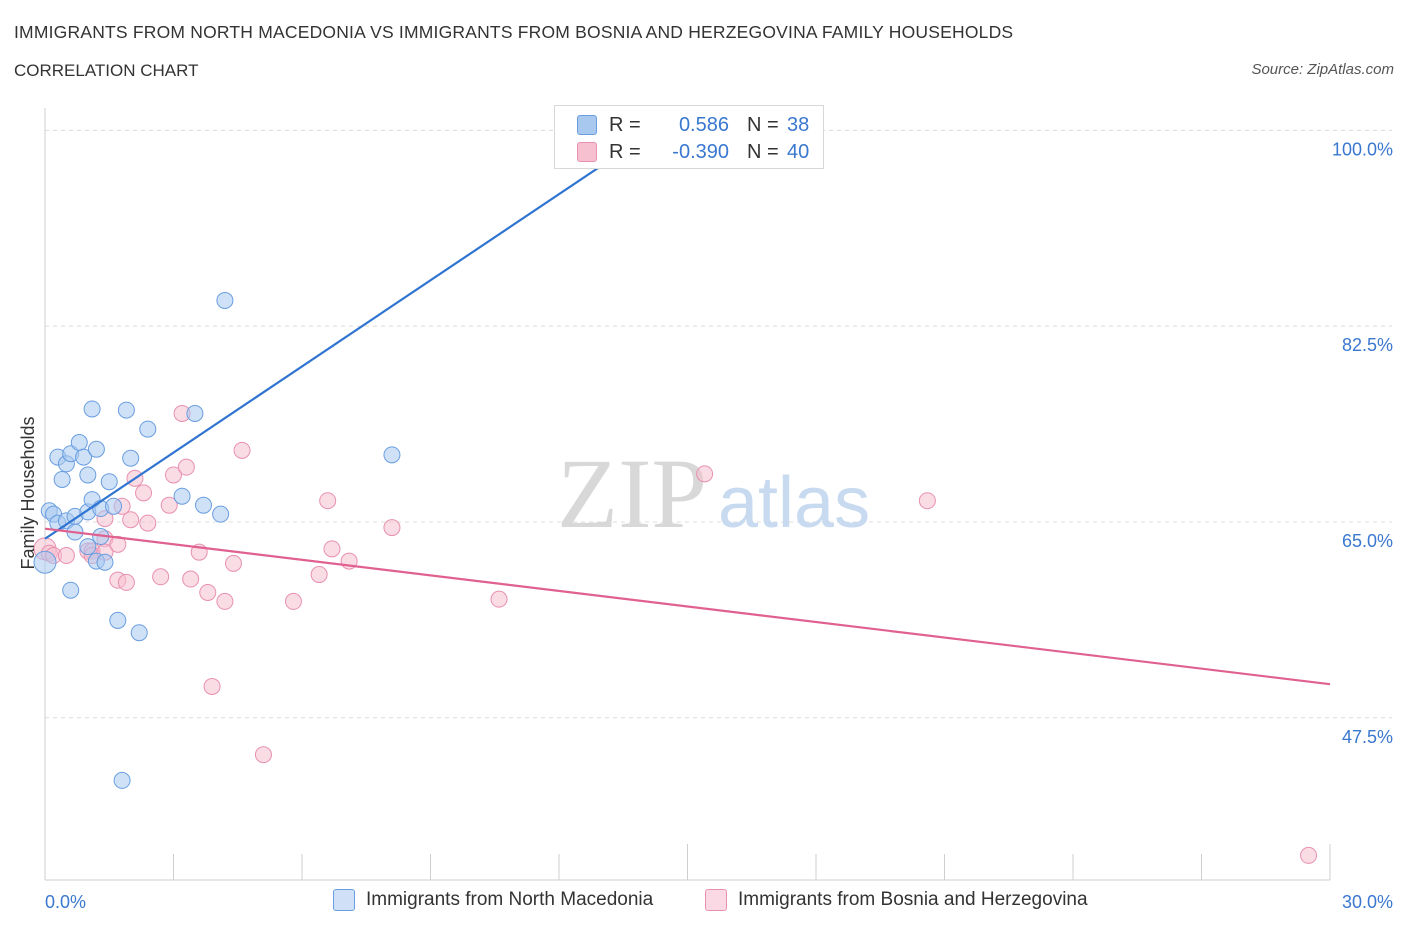 This screenshot has width=1406, height=930. Describe the element at coordinates (344, 900) in the screenshot. I see `legend-swatch-macedonia` at that location.